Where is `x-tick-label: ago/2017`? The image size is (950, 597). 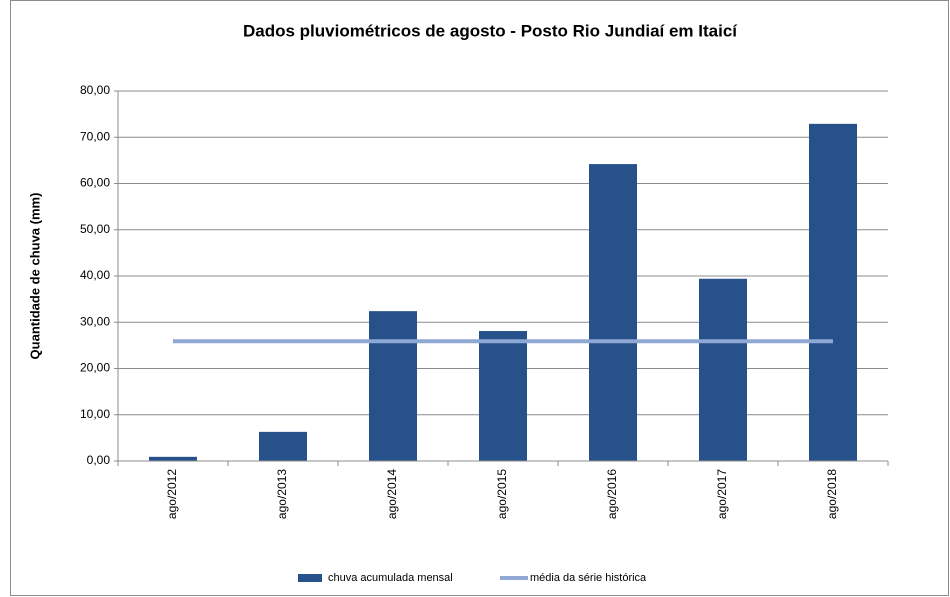 x-tick-label: ago/2017 is located at coordinates (722, 494).